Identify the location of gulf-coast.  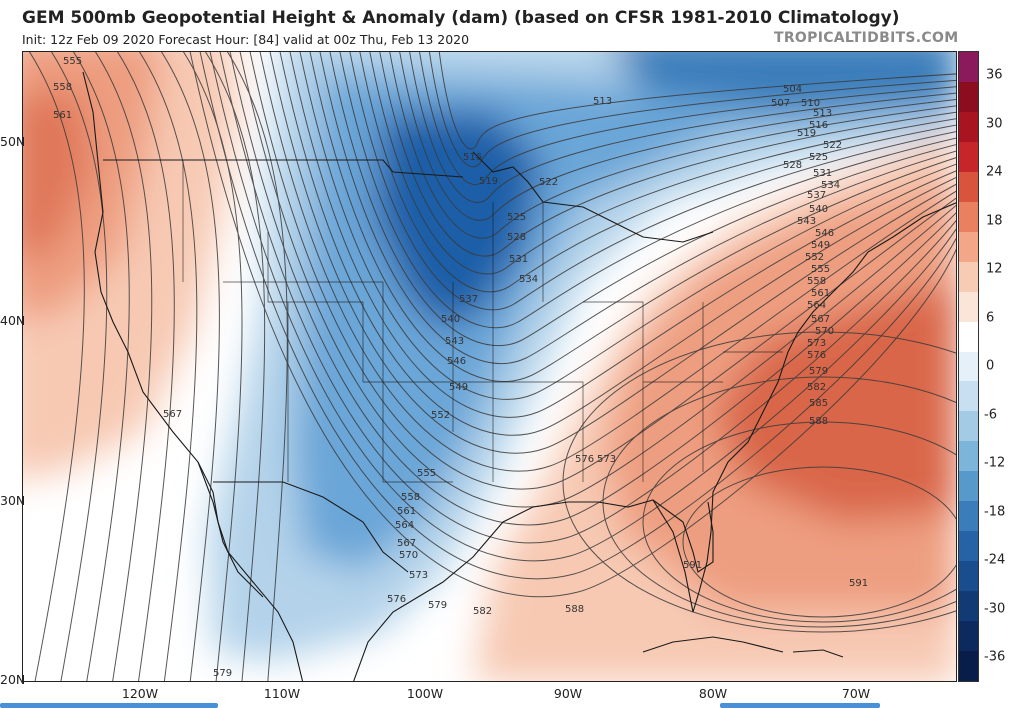
(533, 590).